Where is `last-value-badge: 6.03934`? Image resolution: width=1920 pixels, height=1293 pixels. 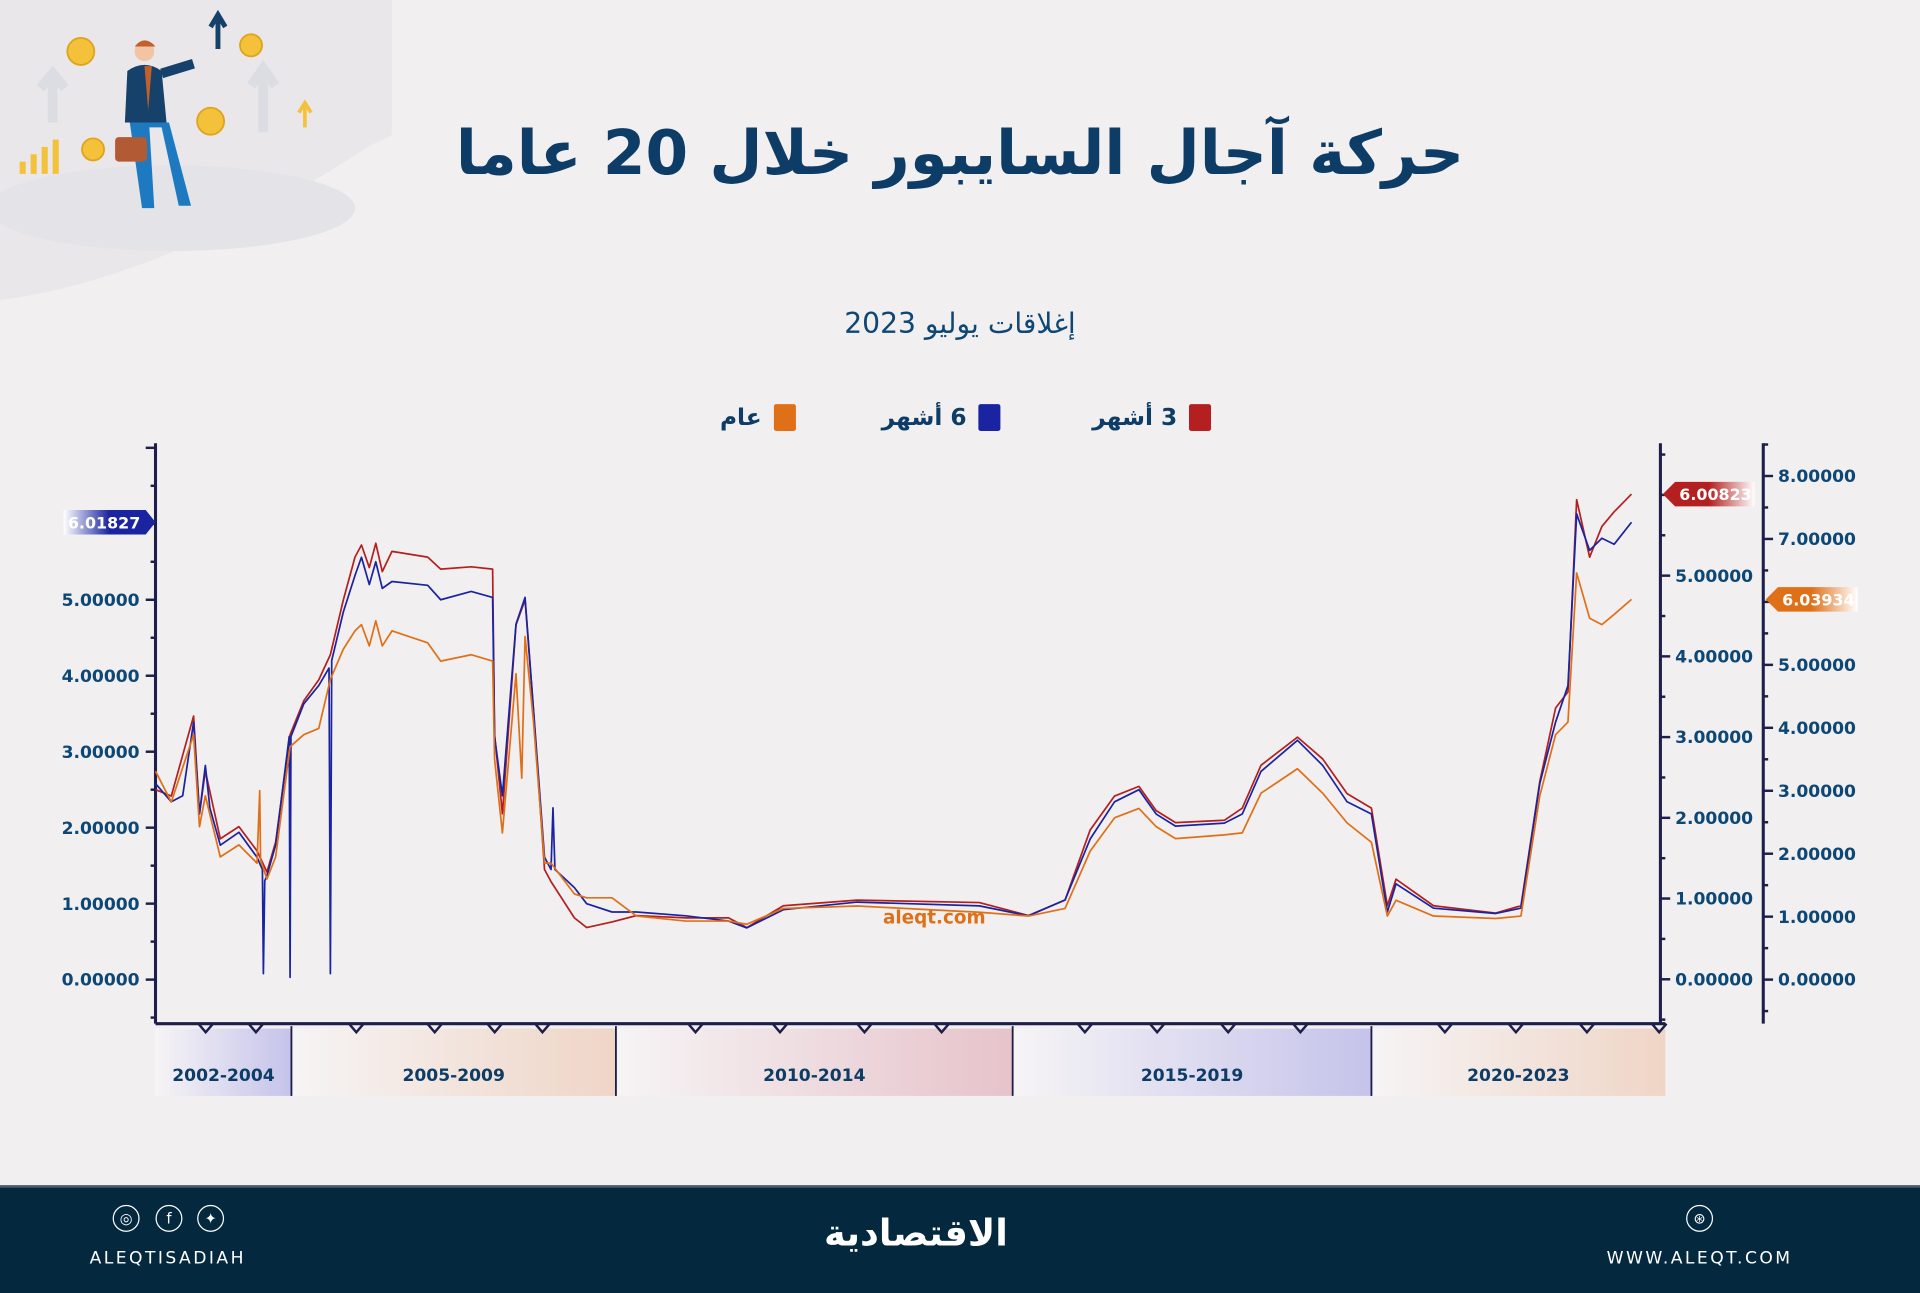 last-value-badge: 6.03934 is located at coordinates (1811, 599).